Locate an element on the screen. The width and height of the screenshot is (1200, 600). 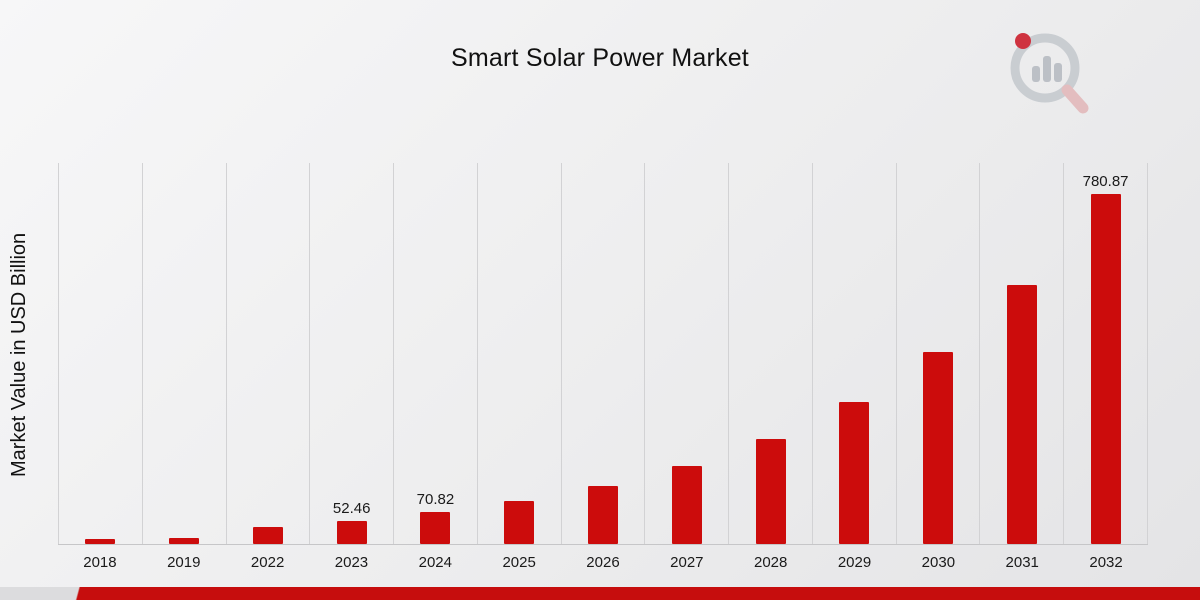
brand-logo is located at coordinates (1047, 74).